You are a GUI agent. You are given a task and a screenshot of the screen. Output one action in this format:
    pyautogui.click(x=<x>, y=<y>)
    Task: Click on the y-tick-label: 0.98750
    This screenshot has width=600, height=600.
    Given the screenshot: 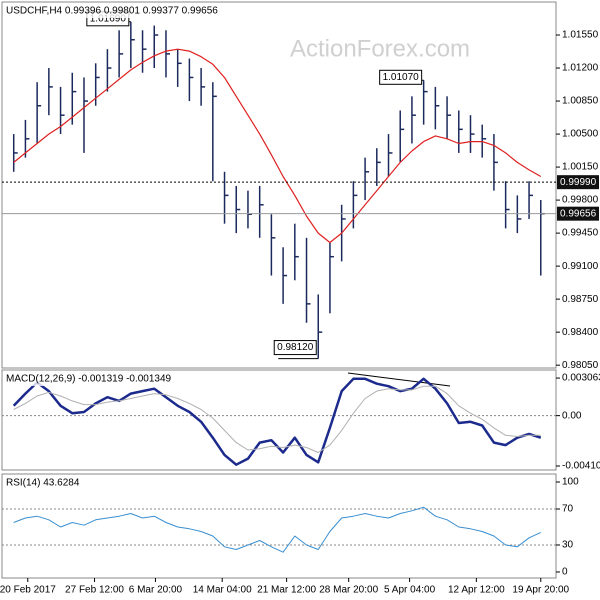 What is the action you would take?
    pyautogui.click(x=580, y=299)
    